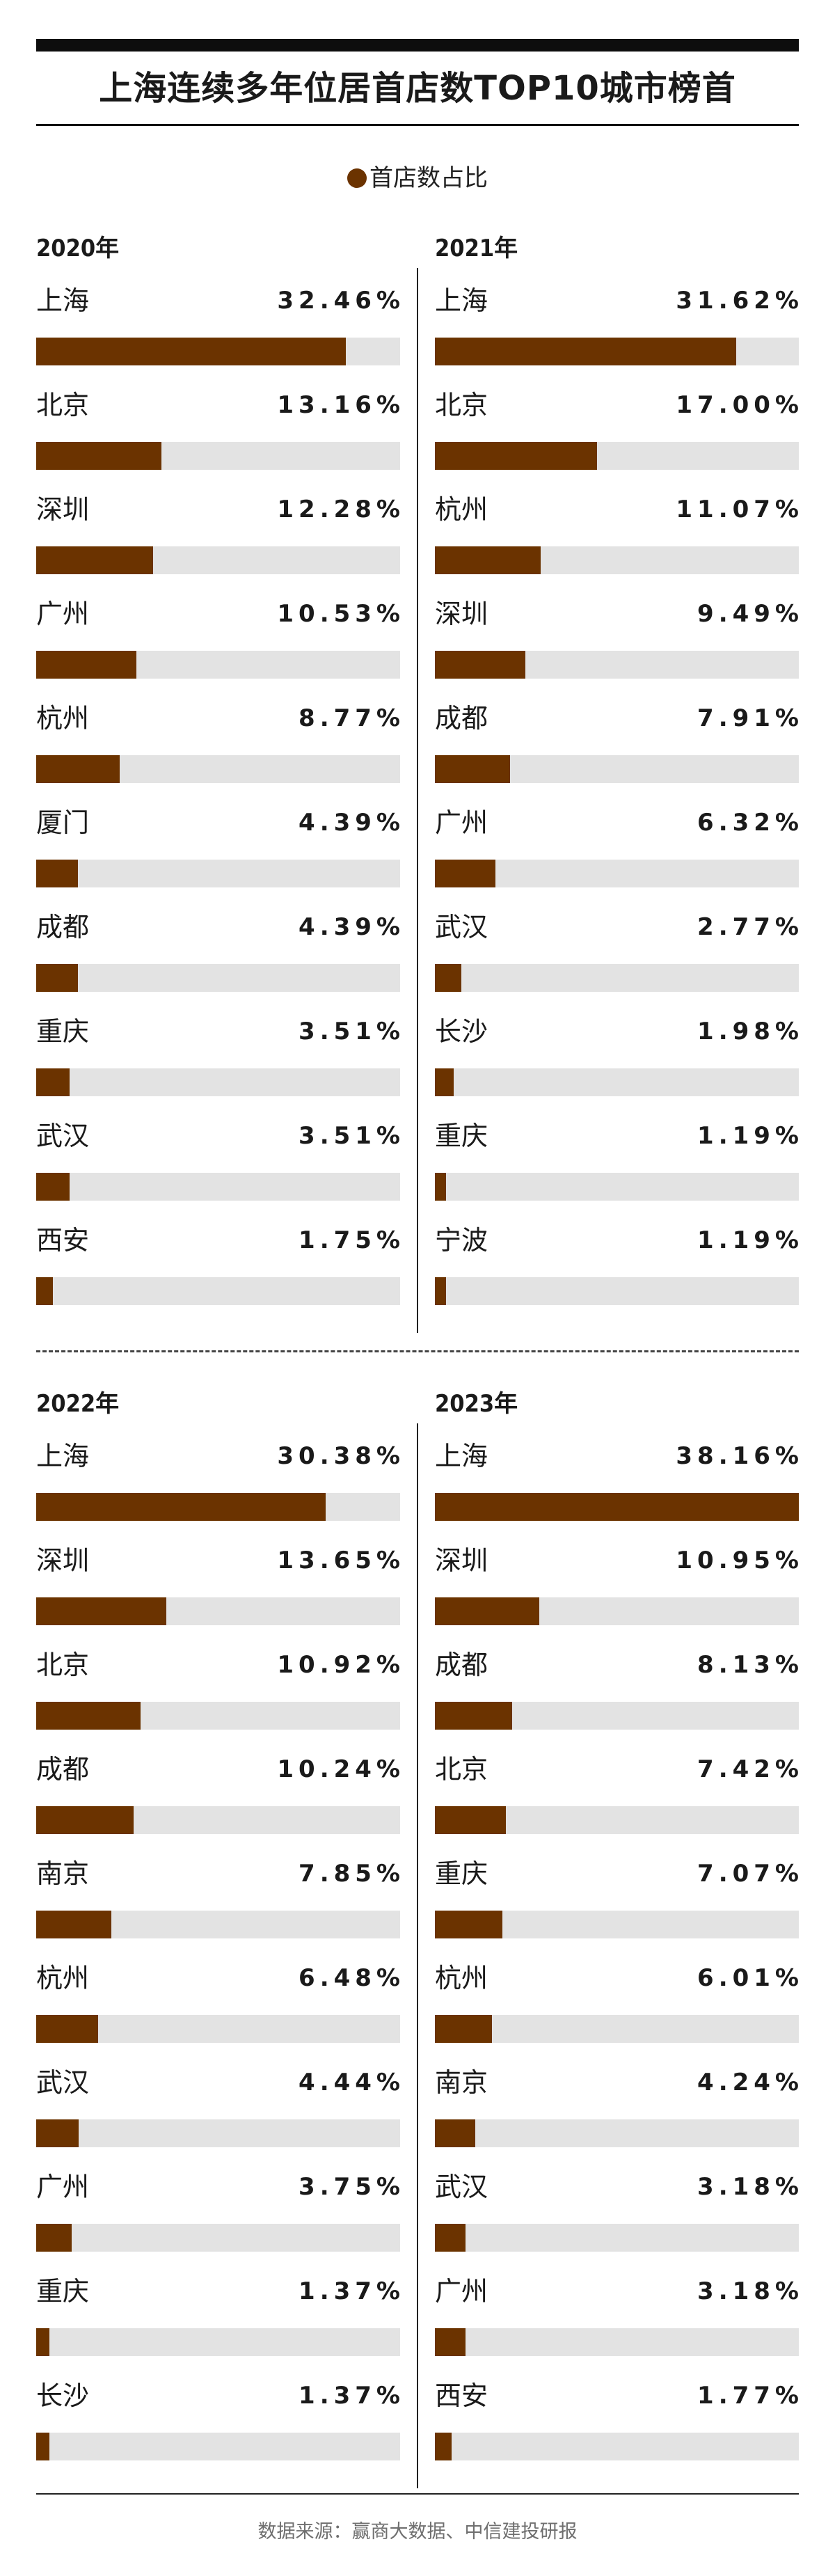 This screenshot has width=835, height=2576. Describe the element at coordinates (218, 2423) in the screenshot. I see `bar-row: 长沙 1.37%` at that location.